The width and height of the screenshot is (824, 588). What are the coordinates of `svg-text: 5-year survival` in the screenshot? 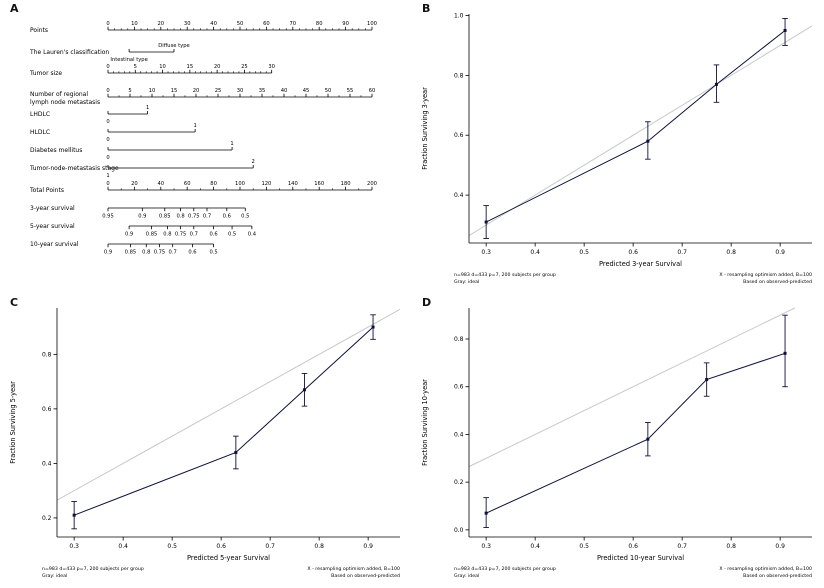 It's located at (52, 226).